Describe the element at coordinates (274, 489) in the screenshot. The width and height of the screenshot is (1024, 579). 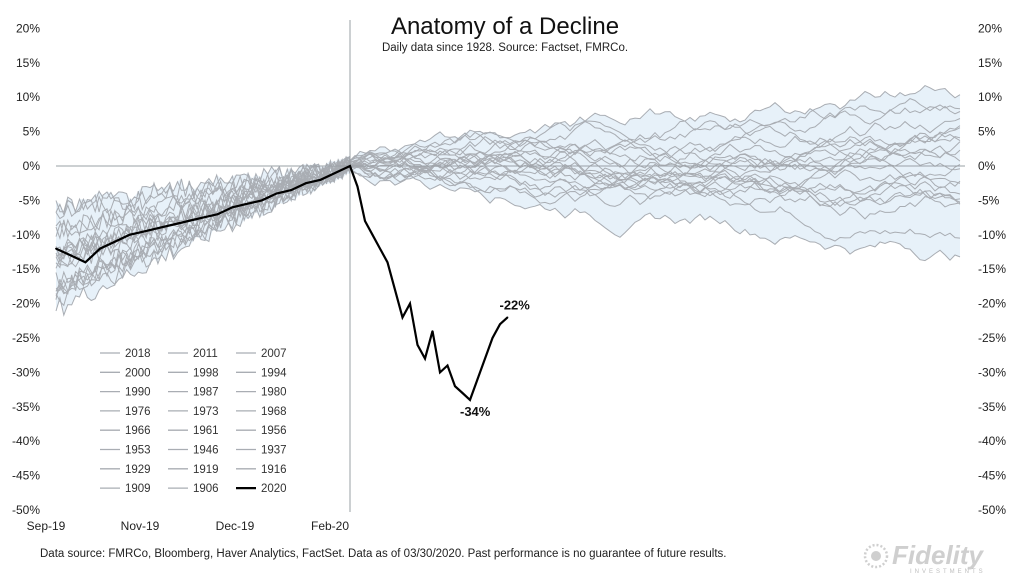
I see `legend-label: 2020` at that location.